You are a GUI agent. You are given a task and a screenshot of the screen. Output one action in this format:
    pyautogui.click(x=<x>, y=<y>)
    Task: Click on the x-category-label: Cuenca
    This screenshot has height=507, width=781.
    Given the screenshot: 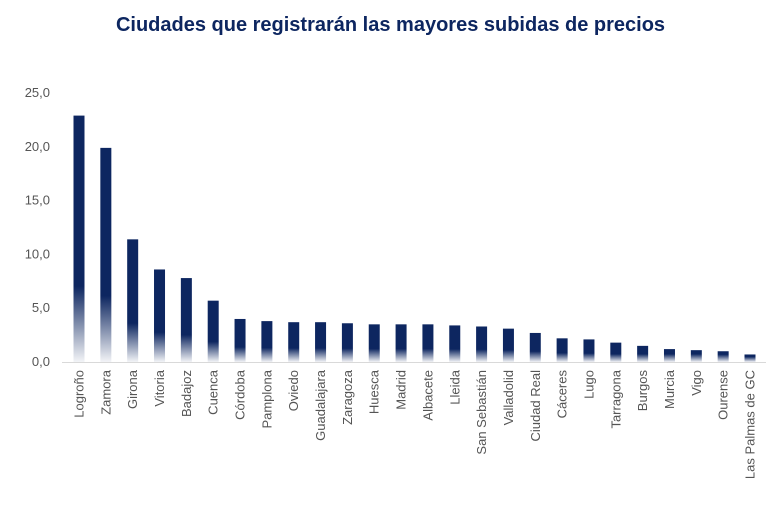 What is the action you would take?
    pyautogui.click(x=213, y=392)
    